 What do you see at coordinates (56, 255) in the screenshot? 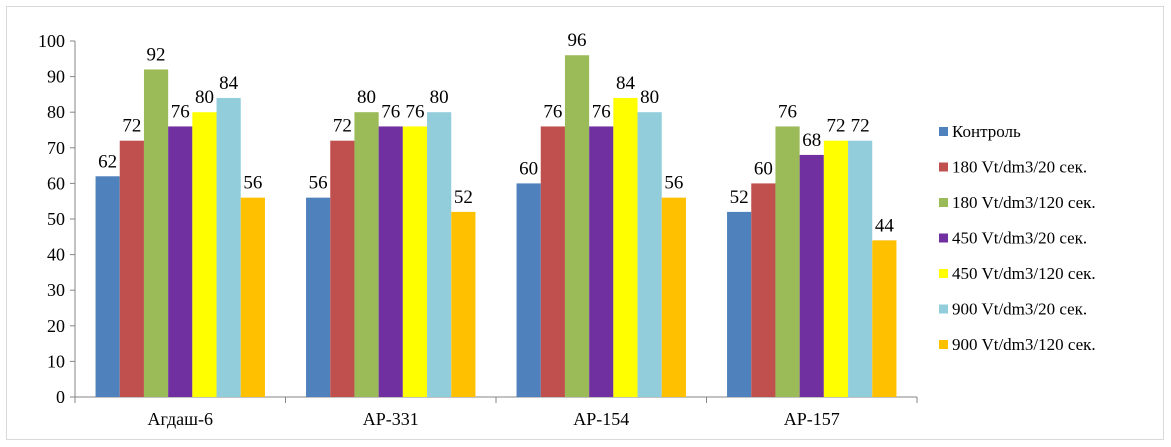
I see `y-tick-label: 40` at bounding box center [56, 255].